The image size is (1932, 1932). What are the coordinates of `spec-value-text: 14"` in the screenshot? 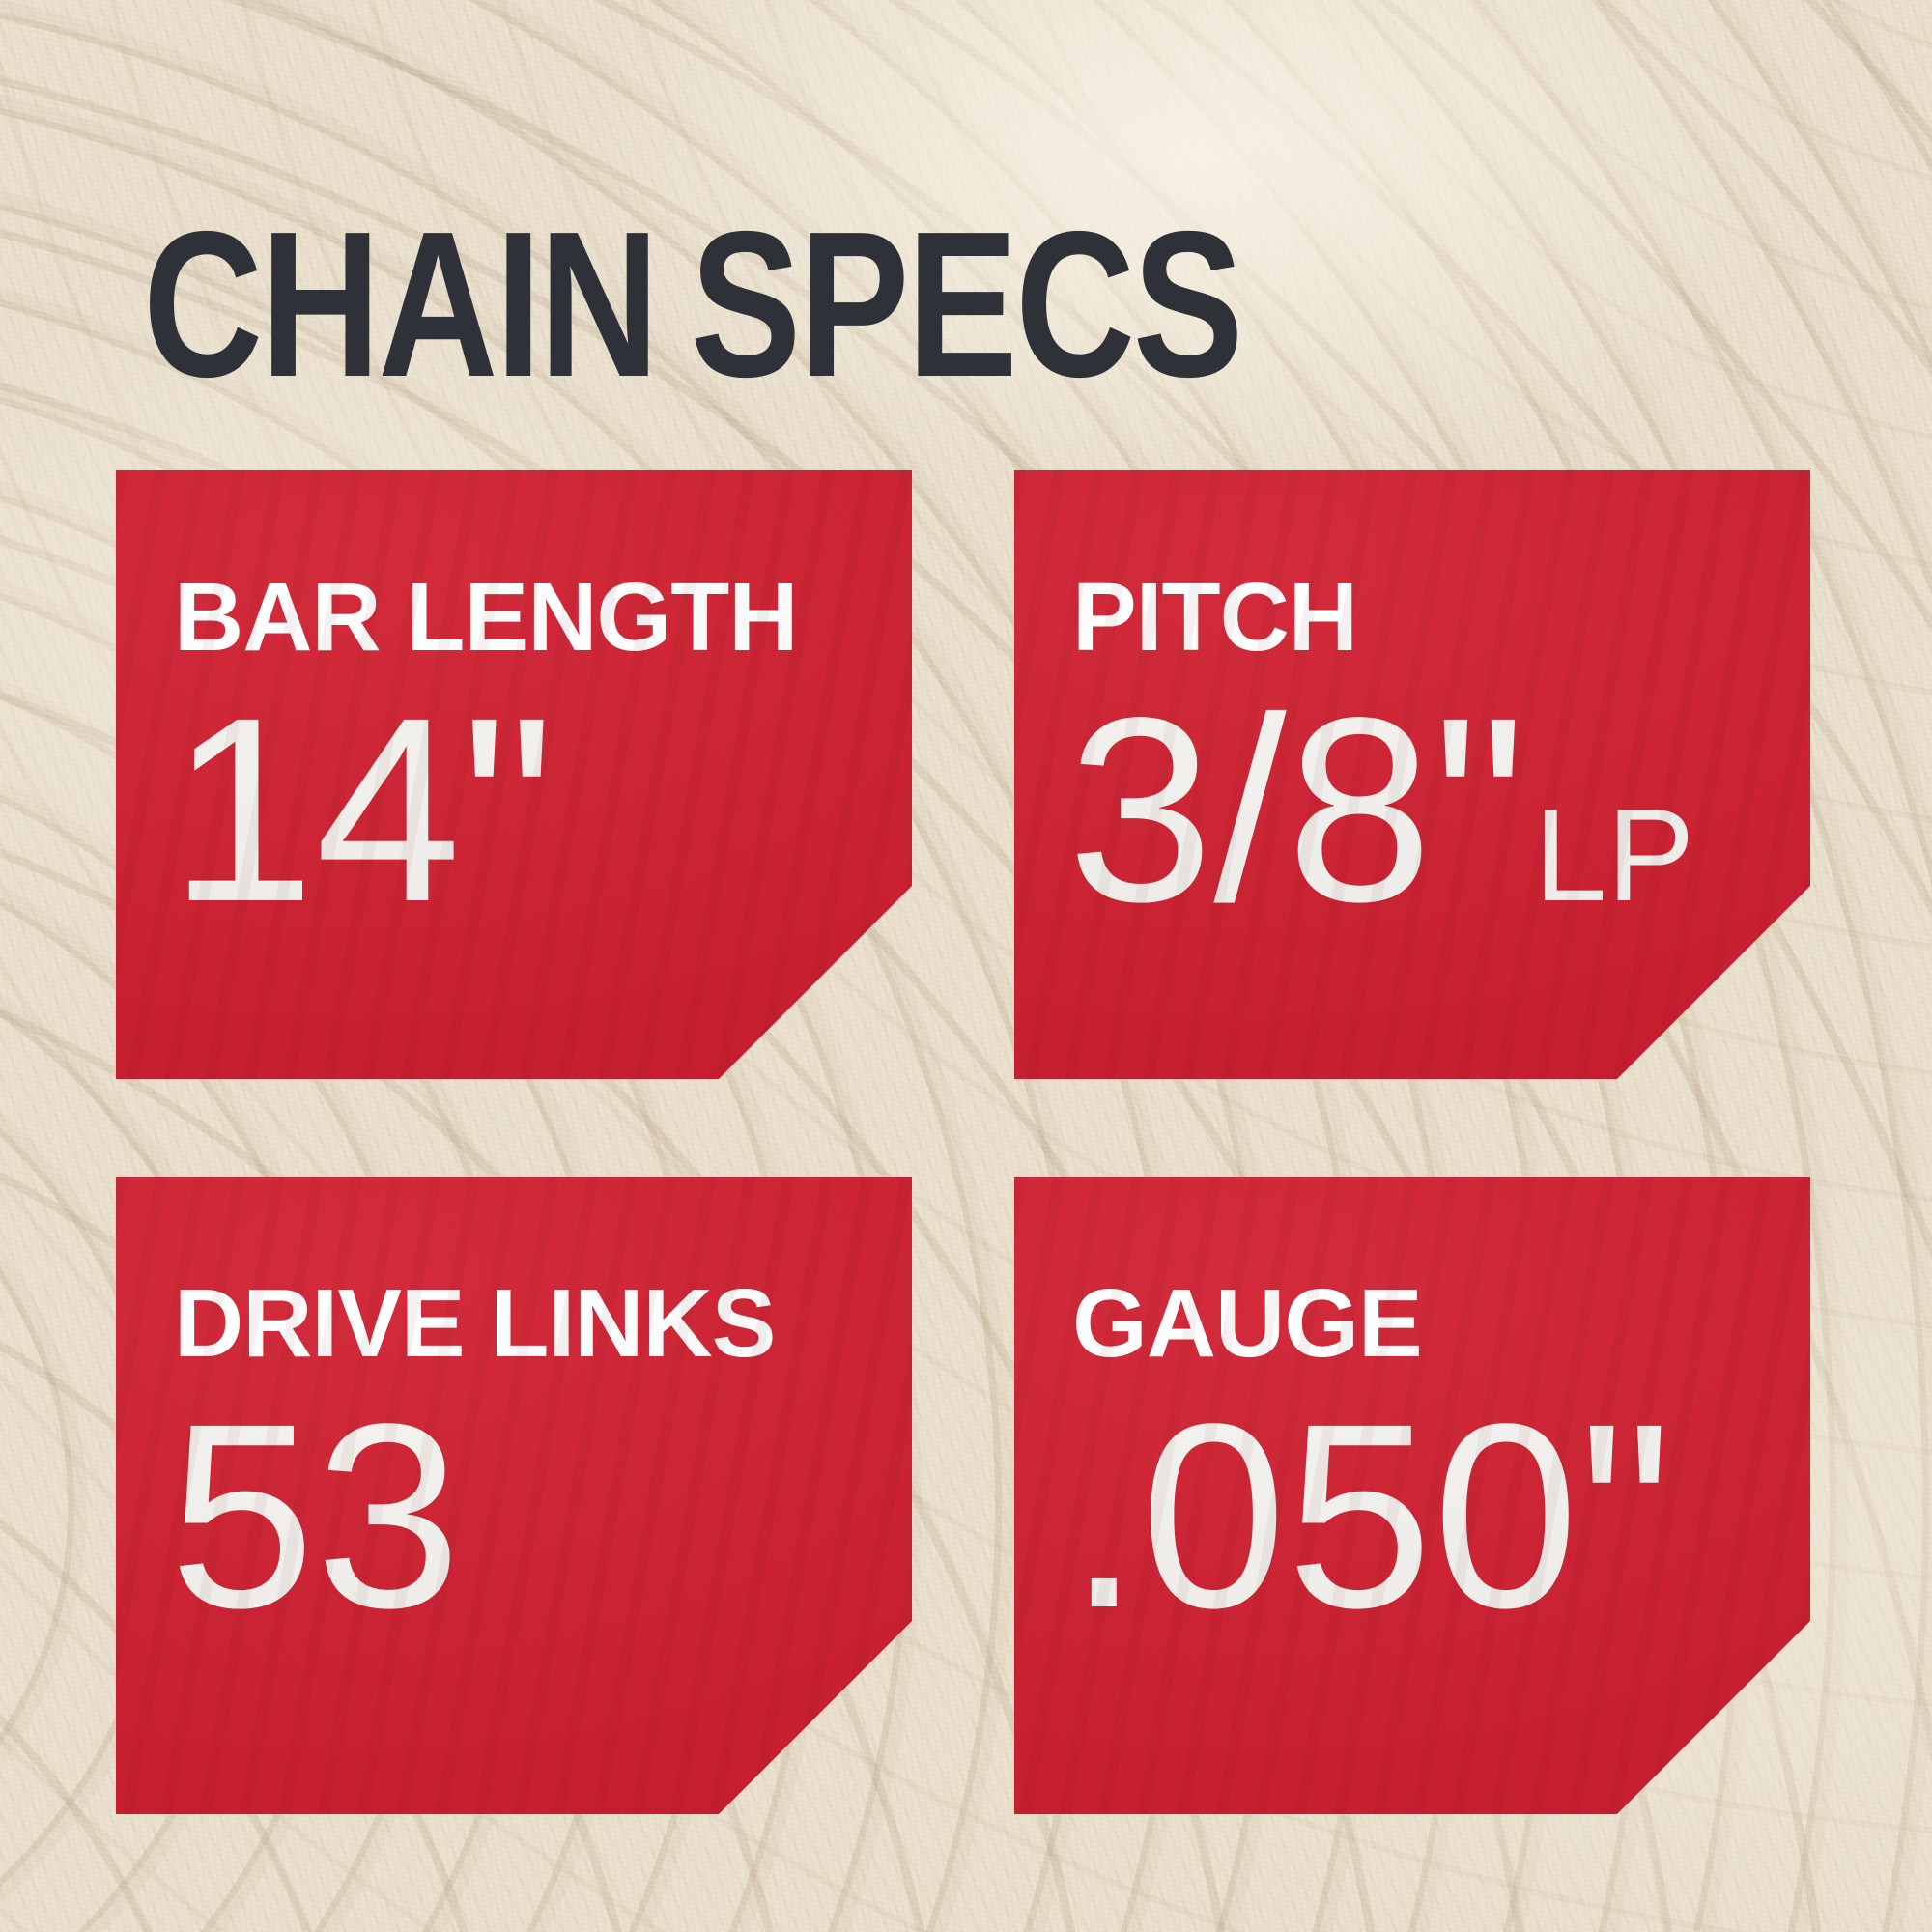 It's located at (362, 809).